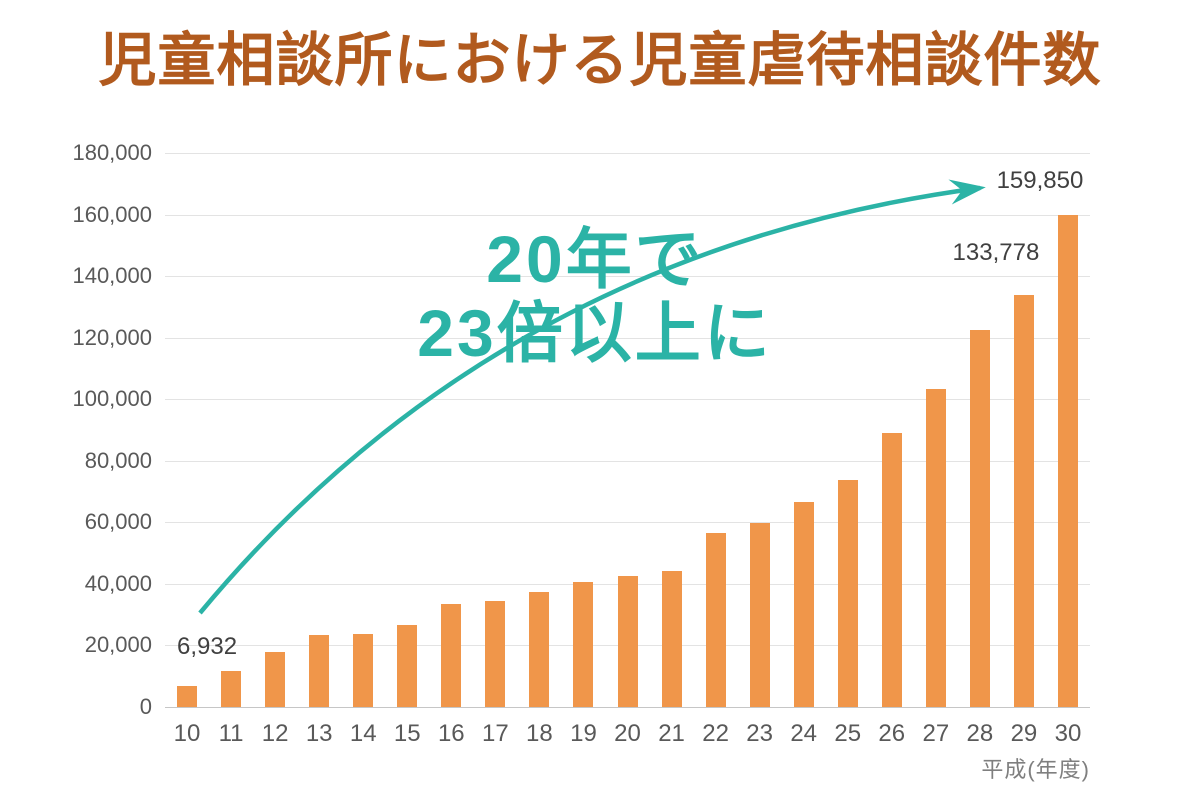 The width and height of the screenshot is (1200, 800). Describe the element at coordinates (363, 733) in the screenshot. I see `x-tick-label: 14` at that location.